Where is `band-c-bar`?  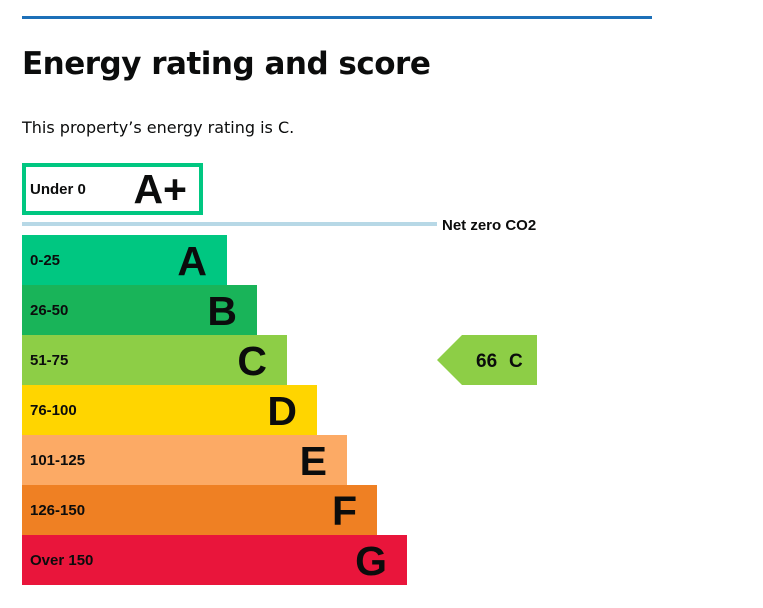
band-c-bar is located at coordinates (154, 360).